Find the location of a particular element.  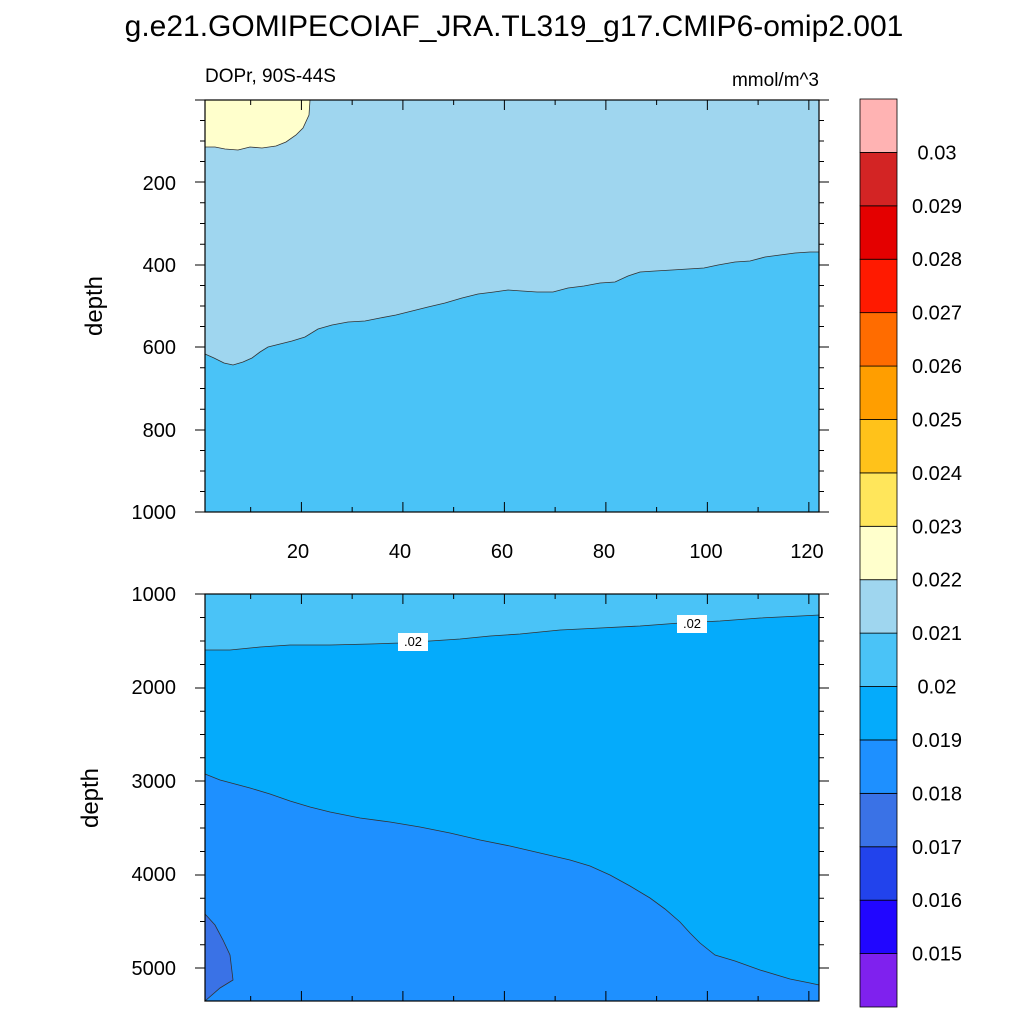

lower-ylabel: depth is located at coordinates (90, 798).